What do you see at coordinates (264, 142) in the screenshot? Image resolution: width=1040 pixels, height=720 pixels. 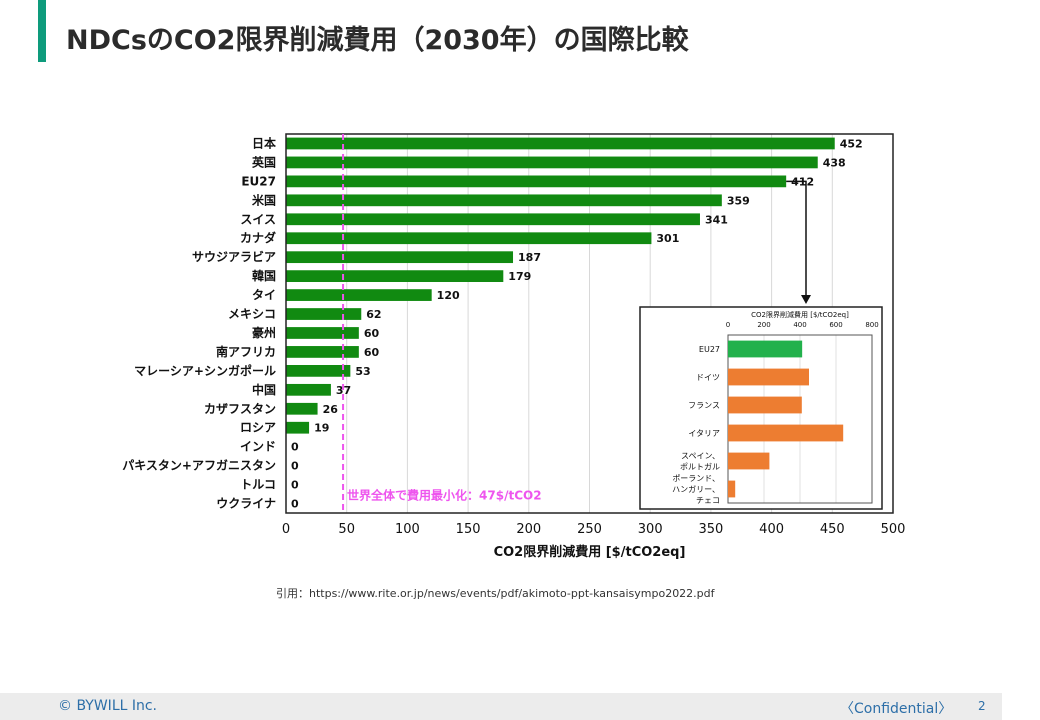 I see `category-label: 日本` at bounding box center [264, 142].